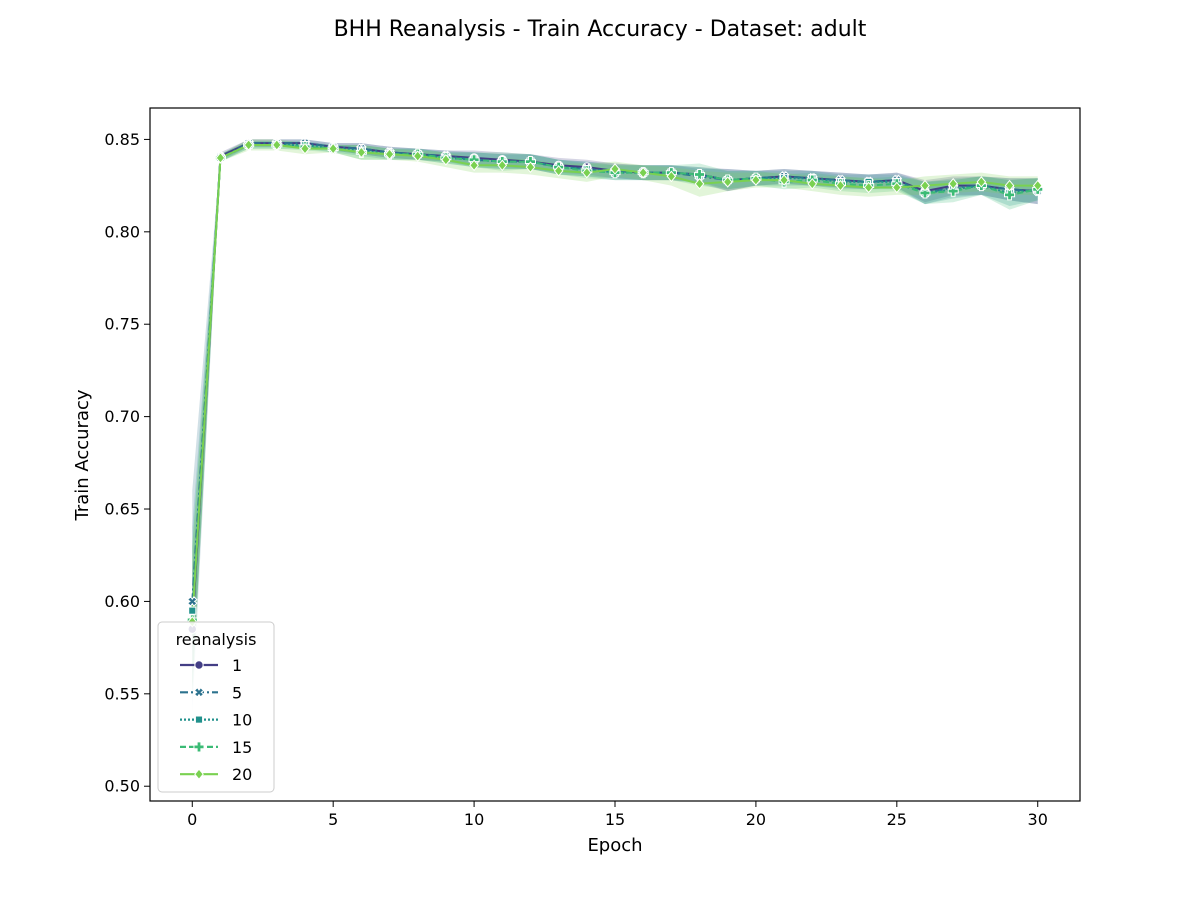 This screenshot has height=900, width=1200. What do you see at coordinates (127, 463) in the screenshot?
I see `y-axis-ticks: 0.50 0.55 0.60 0.65 0.70 0.75 0.80 0.85` at bounding box center [127, 463].